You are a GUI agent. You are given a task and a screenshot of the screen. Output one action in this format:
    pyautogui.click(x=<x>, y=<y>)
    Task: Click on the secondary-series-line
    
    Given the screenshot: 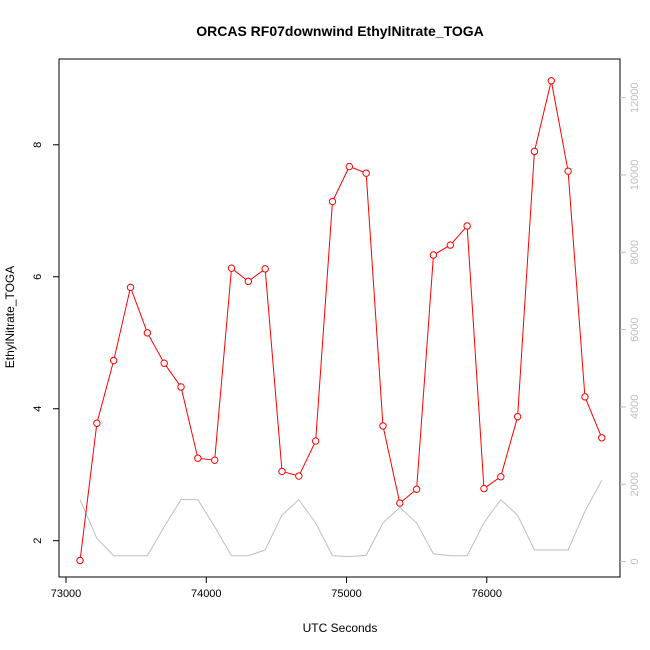 What is the action you would take?
    pyautogui.click(x=341, y=519)
    